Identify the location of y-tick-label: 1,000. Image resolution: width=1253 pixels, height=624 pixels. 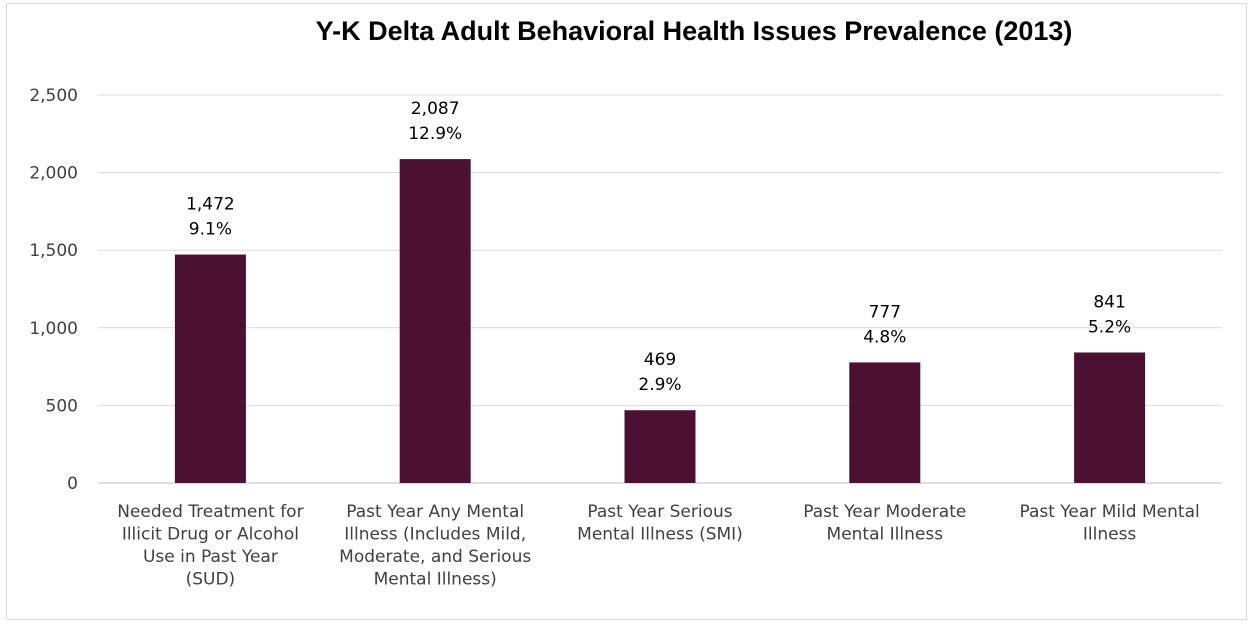
(53, 329).